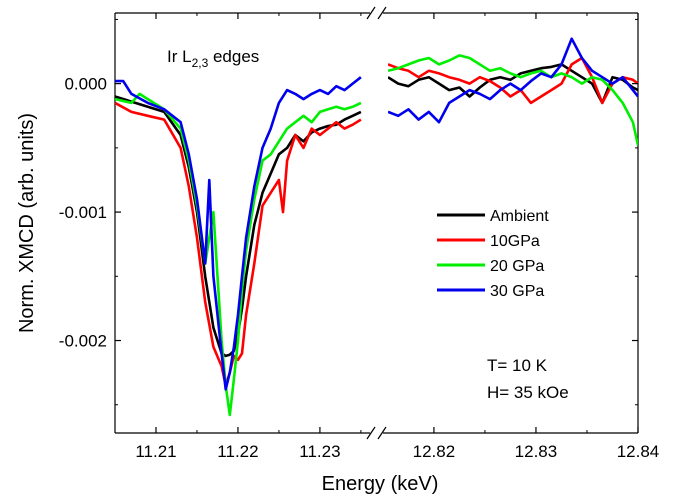 This screenshot has height=497, width=683. I want to click on legend-label-10gpa: 10GPa, so click(515, 241).